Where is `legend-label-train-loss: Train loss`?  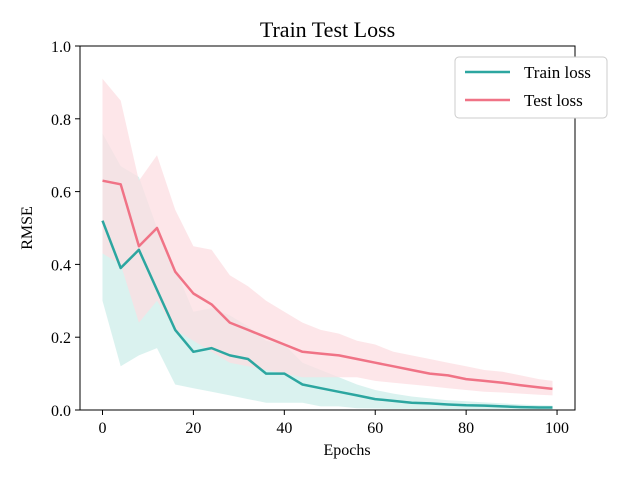 legend-label-train-loss: Train loss is located at coordinates (557, 72).